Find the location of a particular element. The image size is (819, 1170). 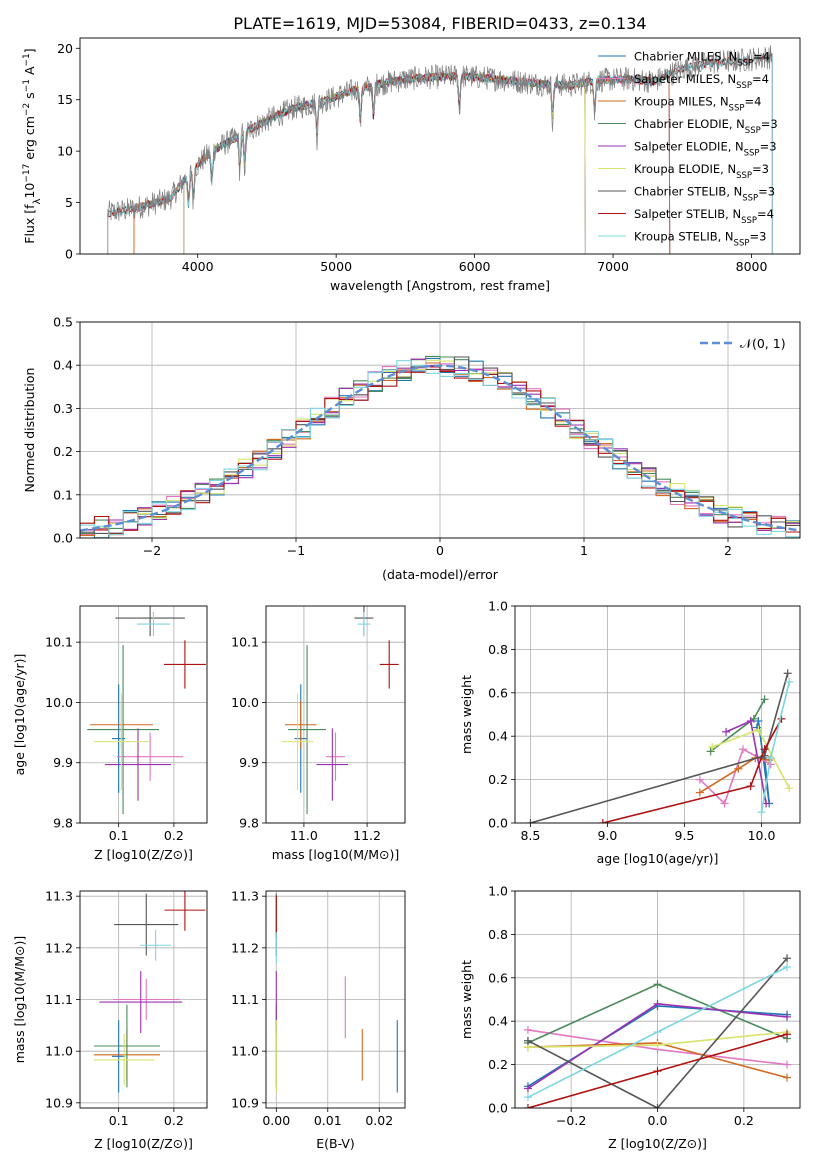

legend-entry: 𝒩(0, 1) is located at coordinates (763, 343).